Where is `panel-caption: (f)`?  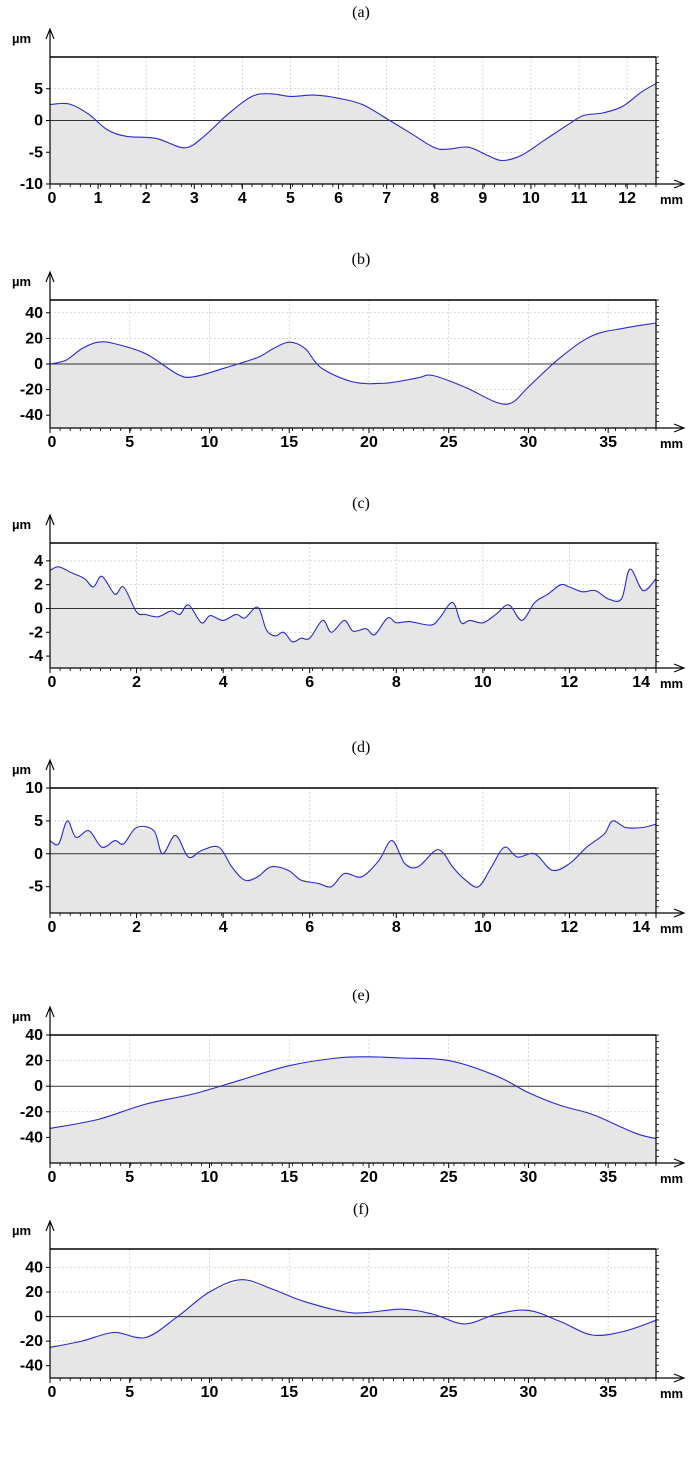
panel-caption: (f) is located at coordinates (361, 1209).